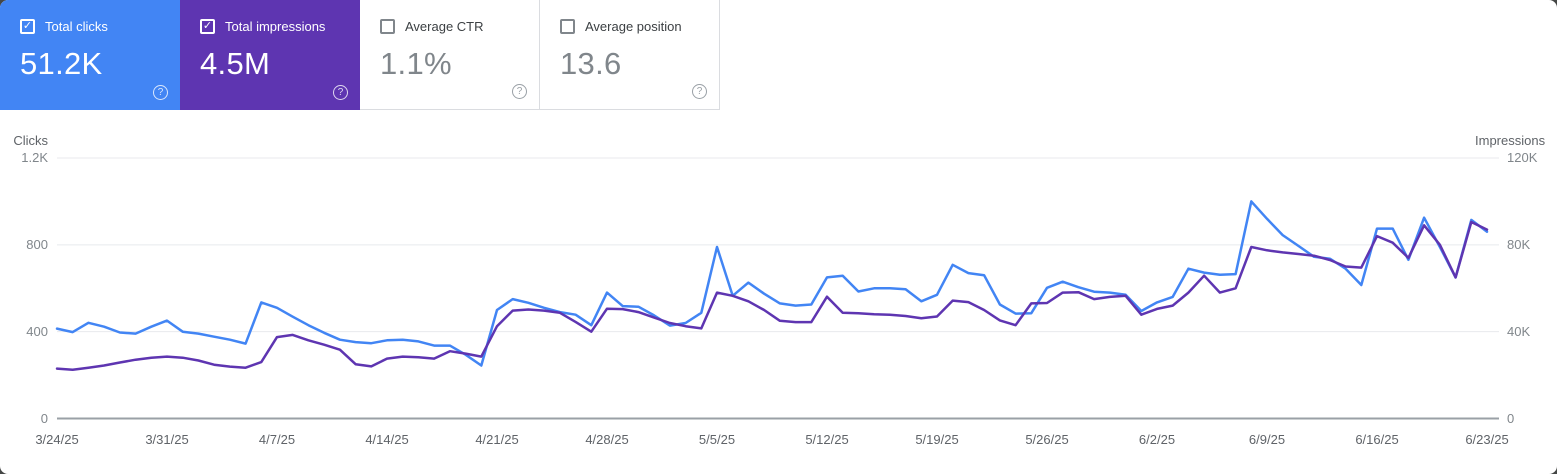 The width and height of the screenshot is (1557, 474). I want to click on average-position-checkbox-row: ✓ Average position, so click(639, 26).